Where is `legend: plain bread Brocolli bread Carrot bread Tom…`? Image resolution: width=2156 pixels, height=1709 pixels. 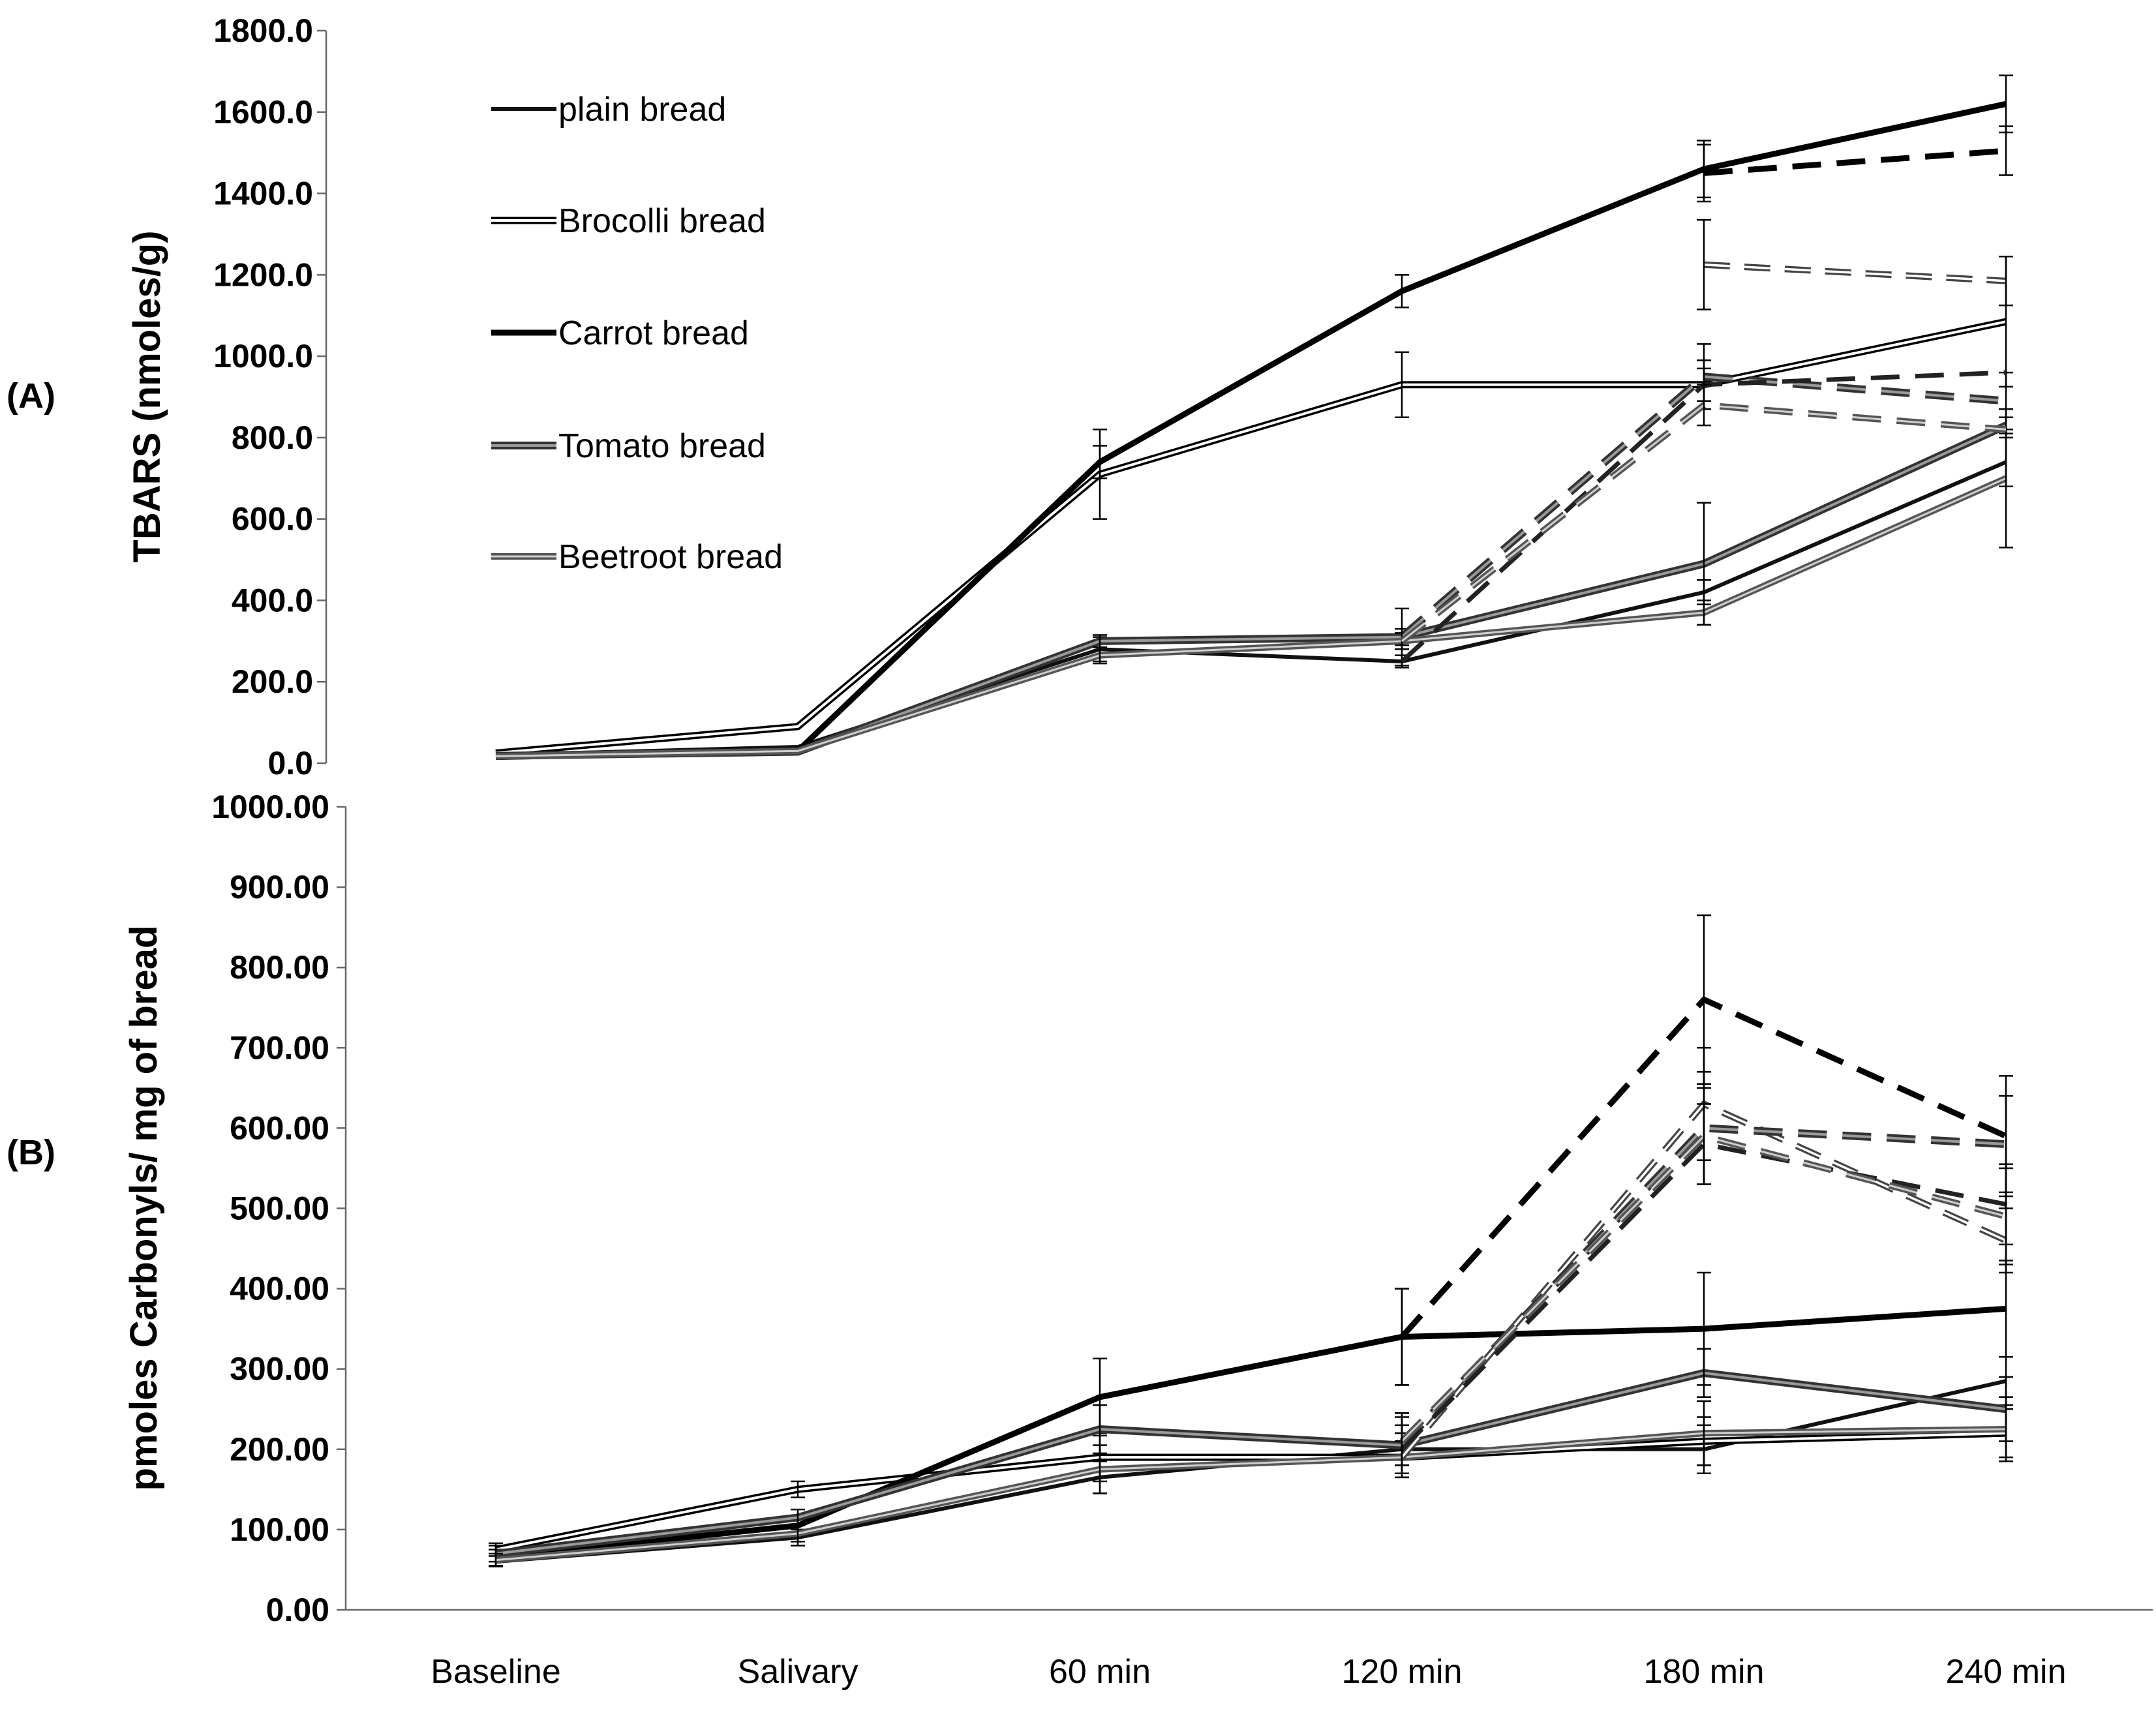
legend: plain bread Brocolli bread Carrot bread Tom… is located at coordinates (637, 333).